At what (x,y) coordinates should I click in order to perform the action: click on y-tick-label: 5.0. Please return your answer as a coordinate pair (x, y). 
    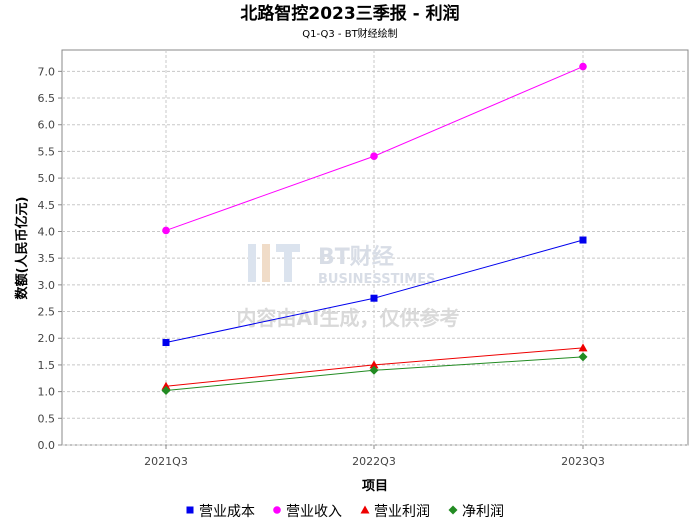
    Looking at the image, I should click on (47, 178).